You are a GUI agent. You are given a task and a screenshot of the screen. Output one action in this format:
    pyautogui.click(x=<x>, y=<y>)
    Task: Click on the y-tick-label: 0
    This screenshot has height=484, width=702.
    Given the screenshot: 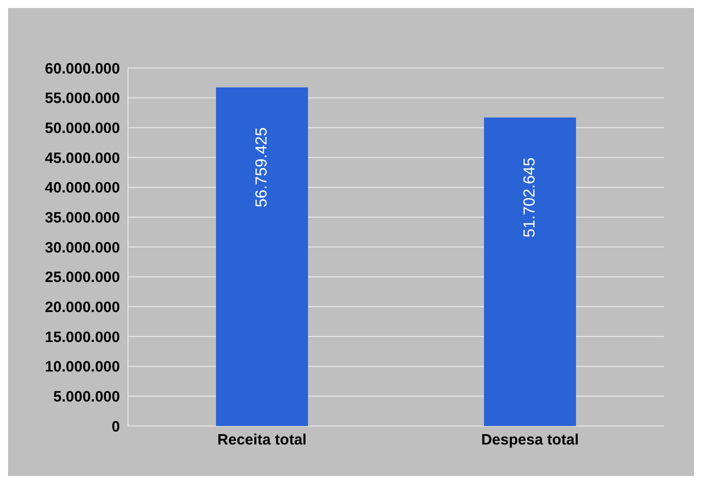 What is the action you would take?
    pyautogui.click(x=116, y=427)
    